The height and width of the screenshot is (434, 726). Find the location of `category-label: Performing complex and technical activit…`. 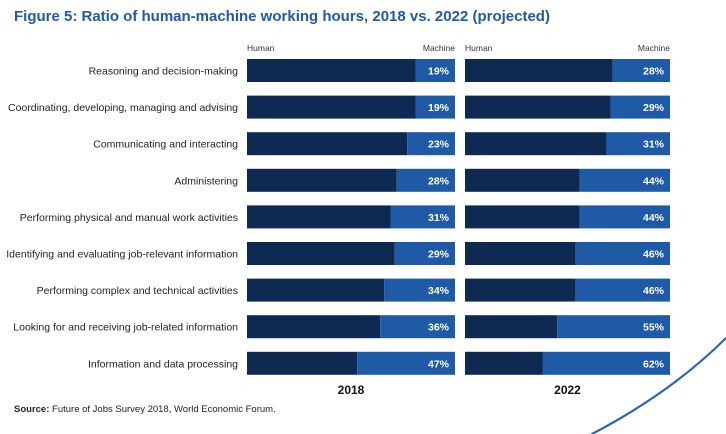

category-label: Performing complex and technical activit… is located at coordinates (137, 291).